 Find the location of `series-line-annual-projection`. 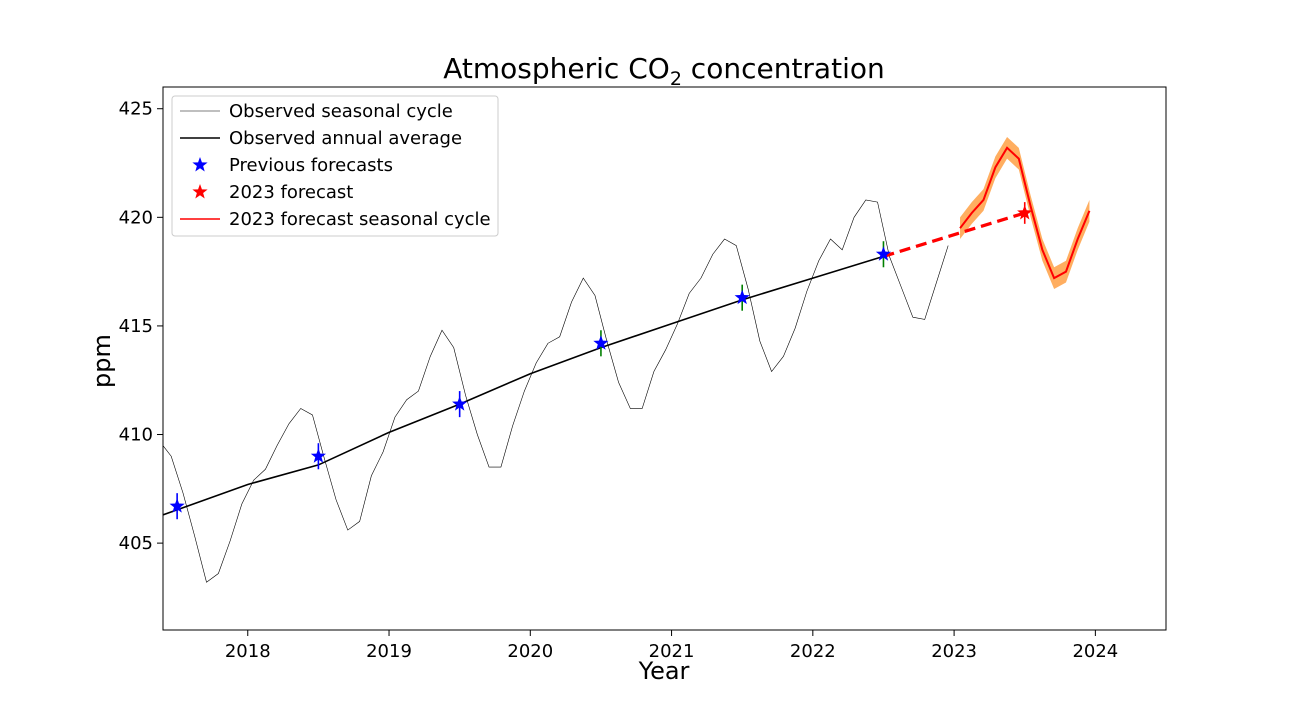

series-line-annual-projection is located at coordinates (954, 234).